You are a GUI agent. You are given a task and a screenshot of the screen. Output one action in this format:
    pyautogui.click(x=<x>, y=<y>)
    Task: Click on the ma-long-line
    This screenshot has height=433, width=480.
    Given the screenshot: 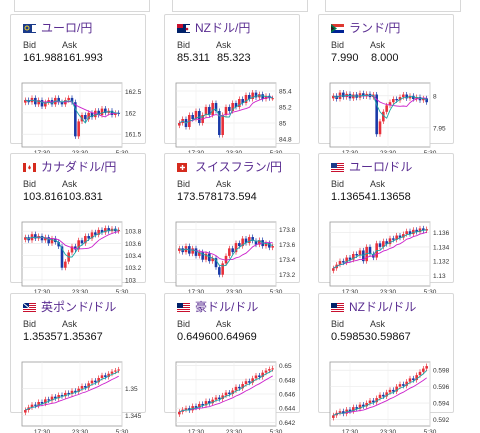 What is the action you would take?
    pyautogui.click(x=226, y=394)
    